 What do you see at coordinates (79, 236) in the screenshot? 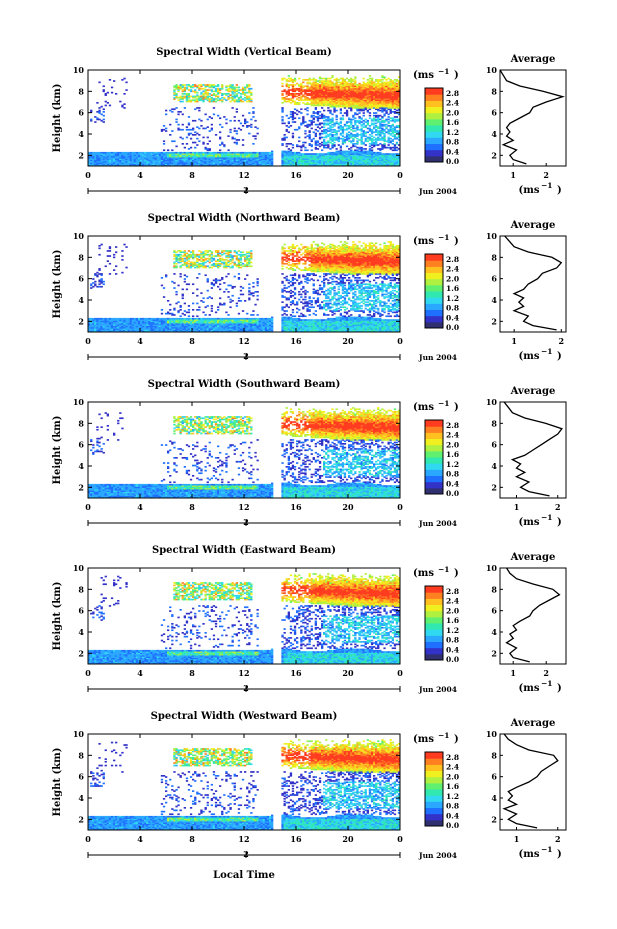
I see `y-tick-label: 10` at bounding box center [79, 236].